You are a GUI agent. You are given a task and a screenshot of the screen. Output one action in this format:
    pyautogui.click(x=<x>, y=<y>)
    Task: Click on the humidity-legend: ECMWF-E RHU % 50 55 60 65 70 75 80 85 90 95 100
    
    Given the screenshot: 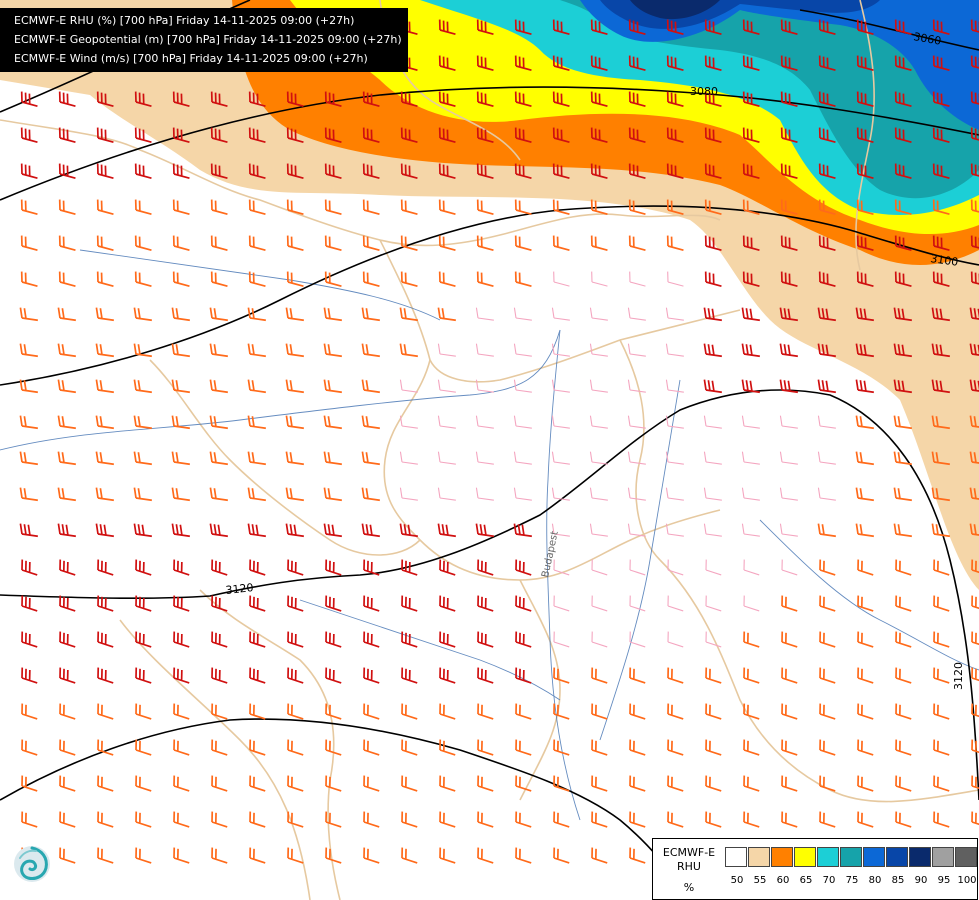 What is the action you would take?
    pyautogui.click(x=815, y=869)
    